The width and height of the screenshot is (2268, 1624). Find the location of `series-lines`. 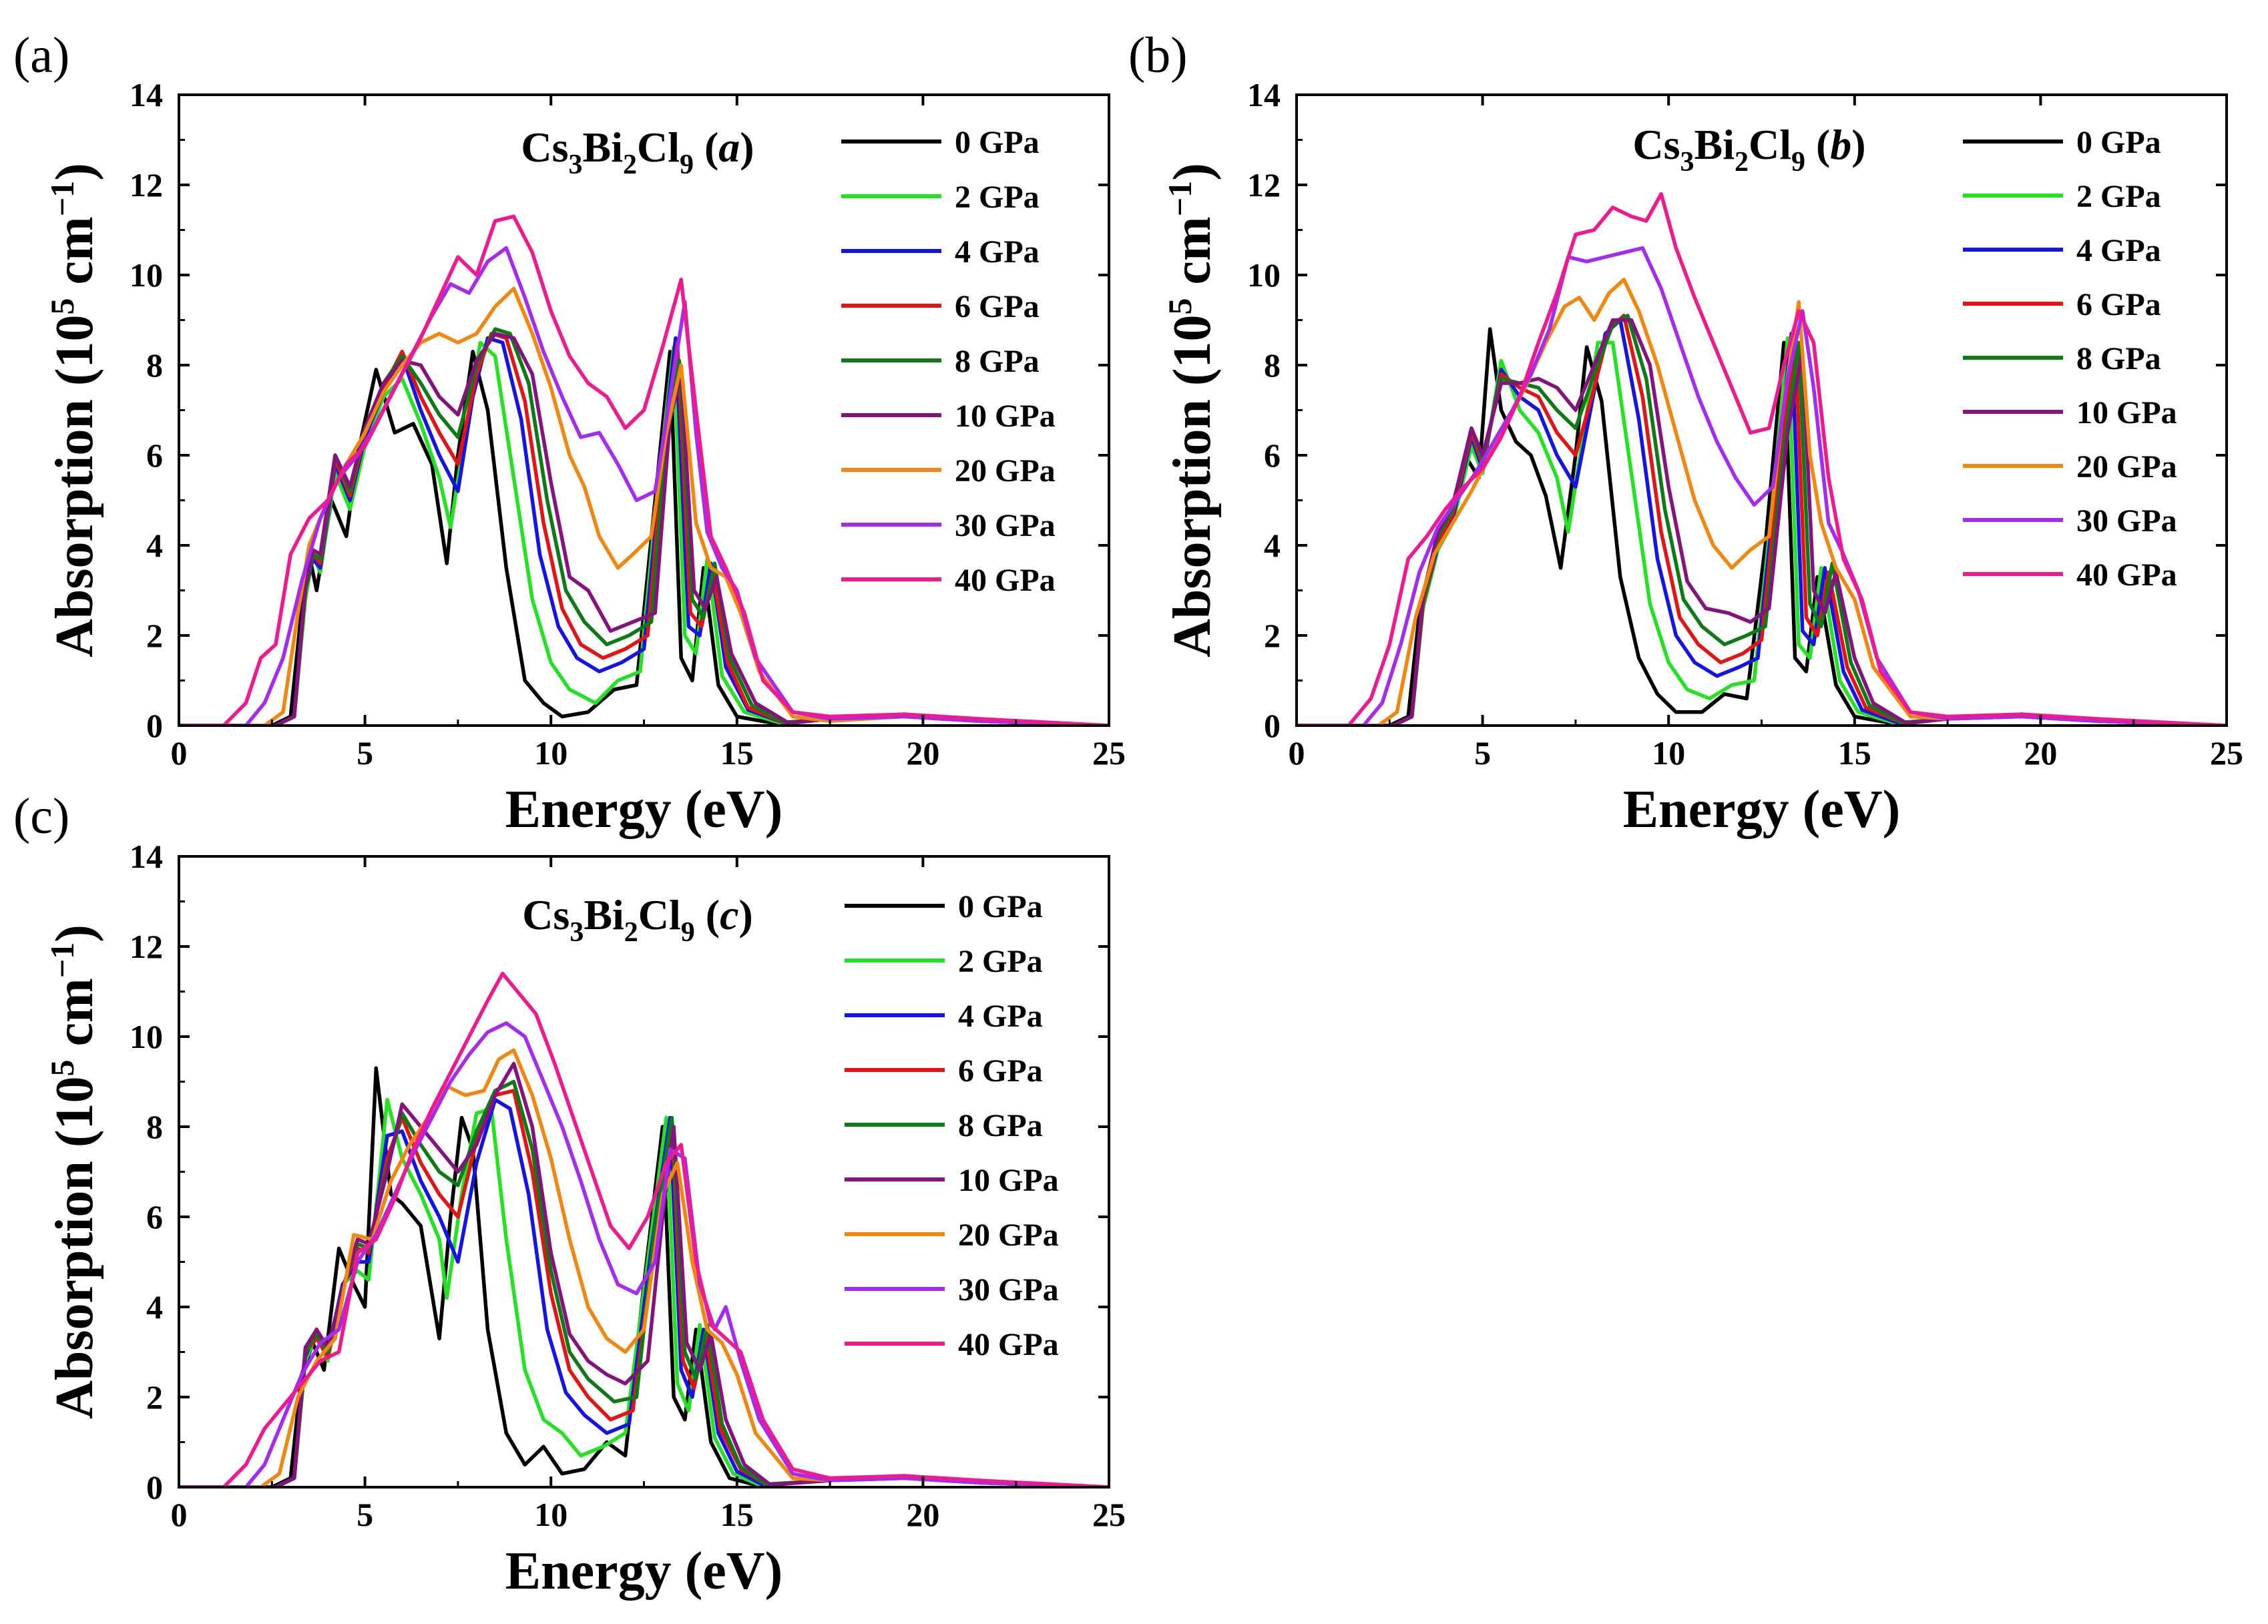

series-lines is located at coordinates (644, 1229).